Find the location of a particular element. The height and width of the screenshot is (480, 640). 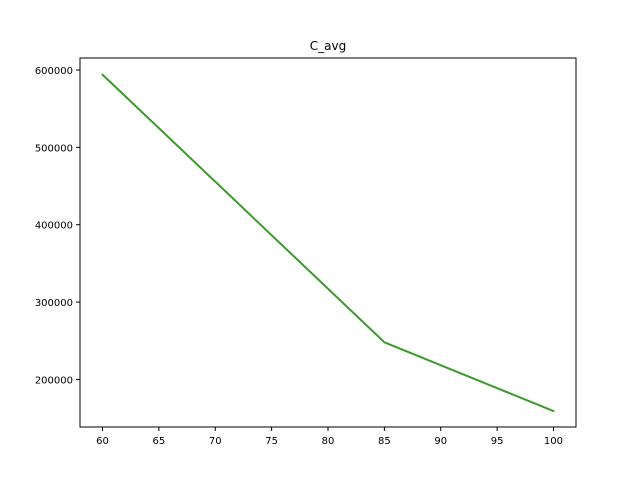

x-tick-label: 95 is located at coordinates (497, 441).